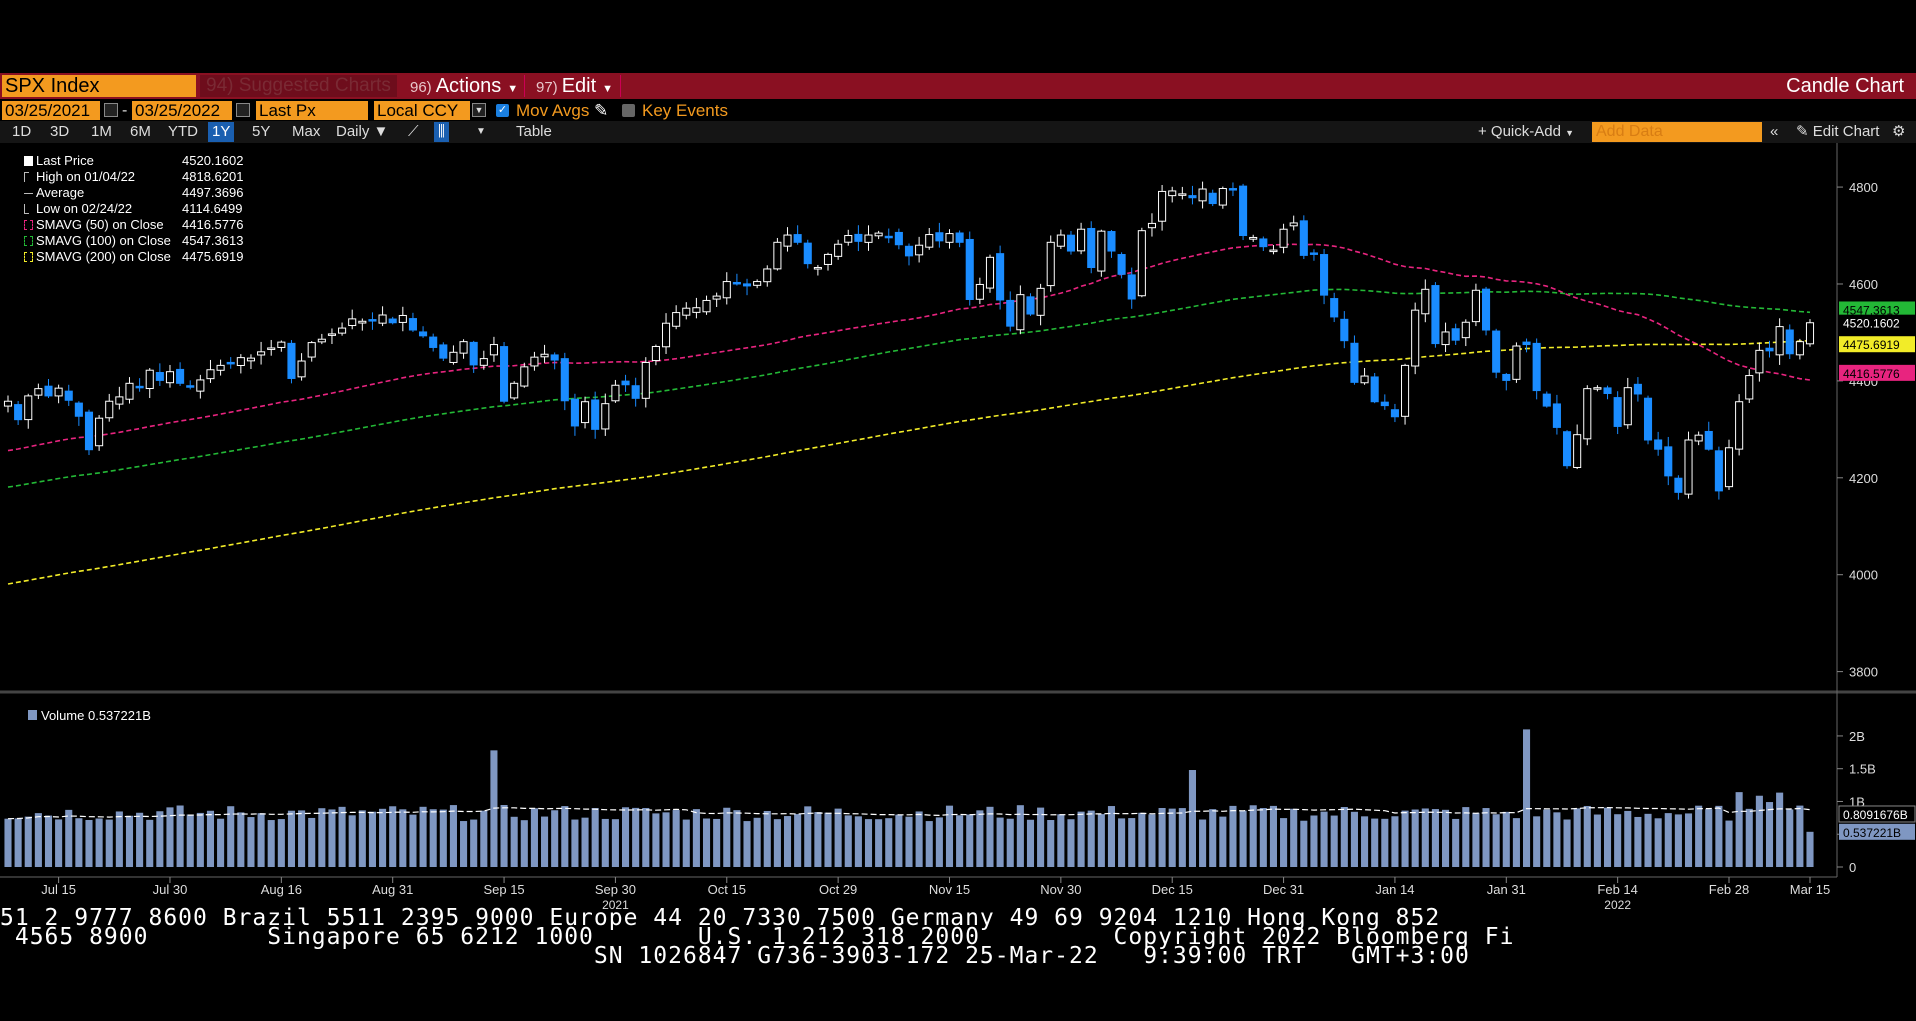  What do you see at coordinates (1863, 672) in the screenshot?
I see `price-tick-label: 3800` at bounding box center [1863, 672].